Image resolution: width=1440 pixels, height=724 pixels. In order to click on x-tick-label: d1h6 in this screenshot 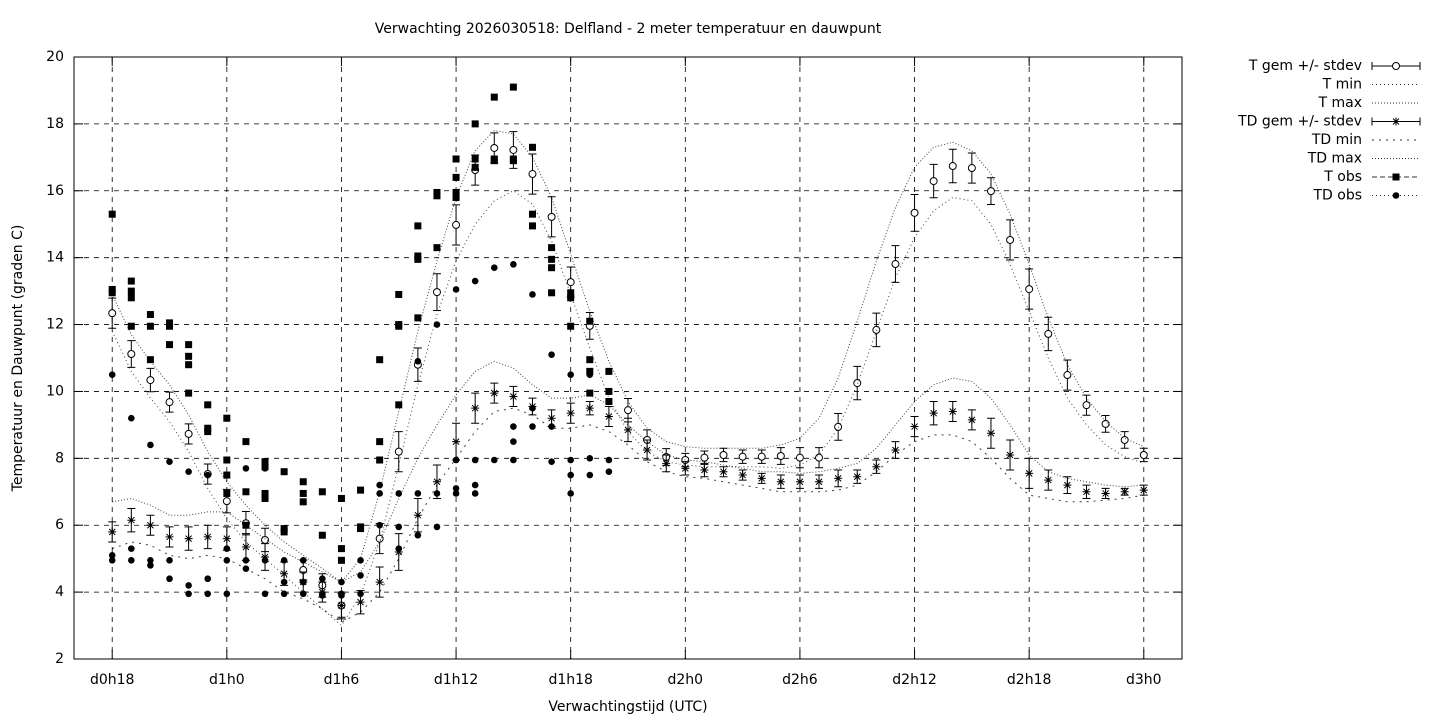, I will do `click(342, 680)`.